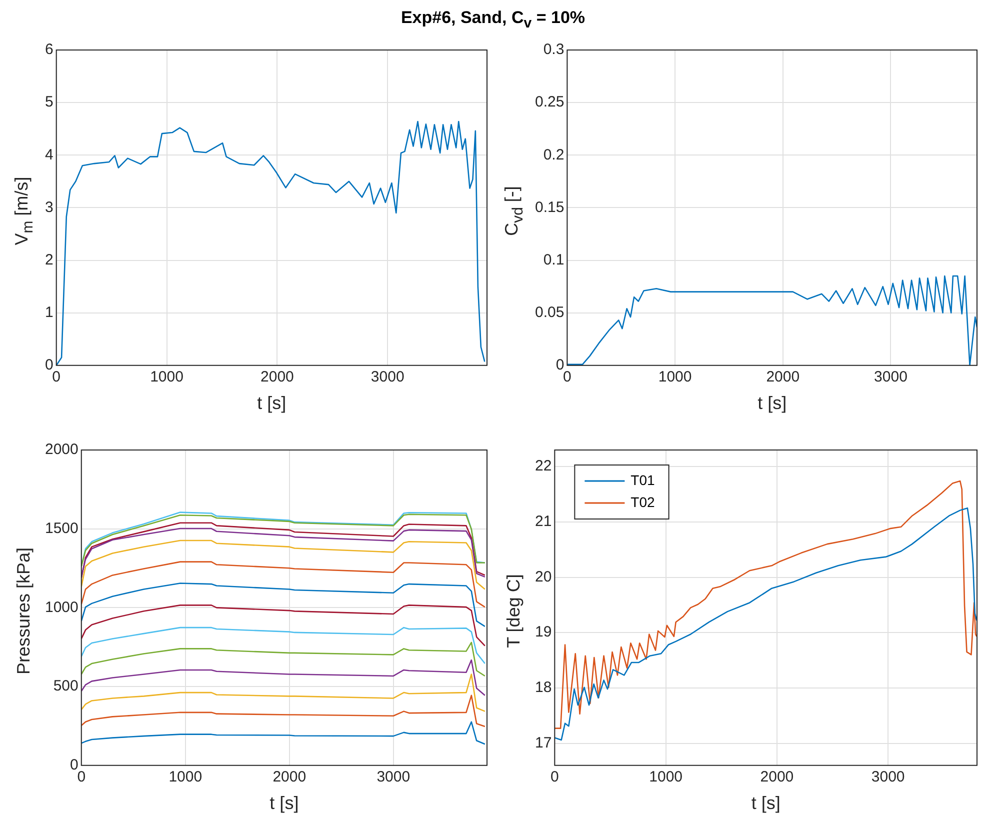 The height and width of the screenshot is (827, 985). I want to click on y-tick-label: 0.05, so click(549, 312).